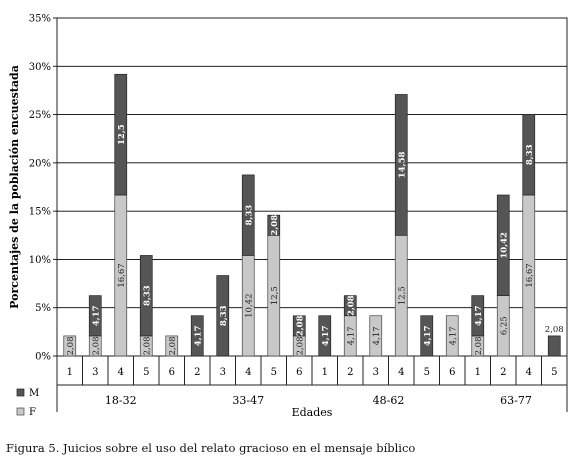 The height and width of the screenshot is (464, 579). What do you see at coordinates (34, 393) in the screenshot?
I see `legend-label-m: M` at bounding box center [34, 393].